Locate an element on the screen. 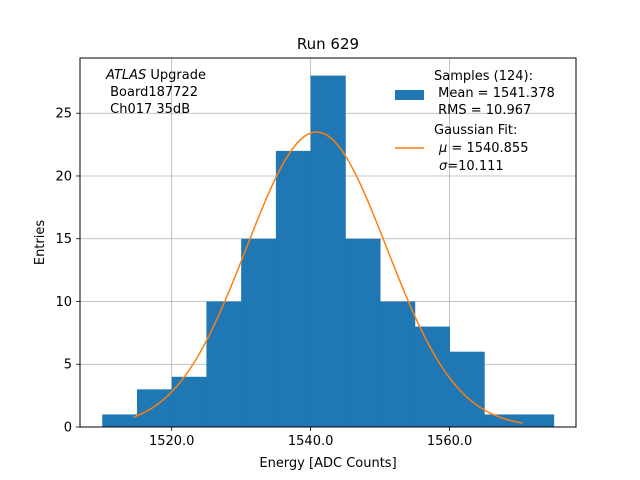  legend-samples-title: Samples (124): is located at coordinates (483, 76).